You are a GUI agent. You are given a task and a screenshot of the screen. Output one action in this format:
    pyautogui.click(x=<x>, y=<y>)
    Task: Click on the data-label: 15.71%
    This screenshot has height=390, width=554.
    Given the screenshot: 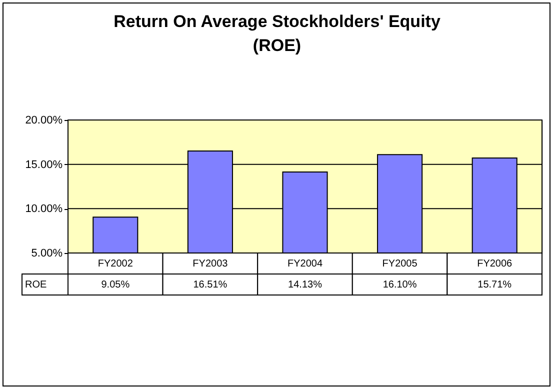 What is the action you would take?
    pyautogui.click(x=495, y=285)
    